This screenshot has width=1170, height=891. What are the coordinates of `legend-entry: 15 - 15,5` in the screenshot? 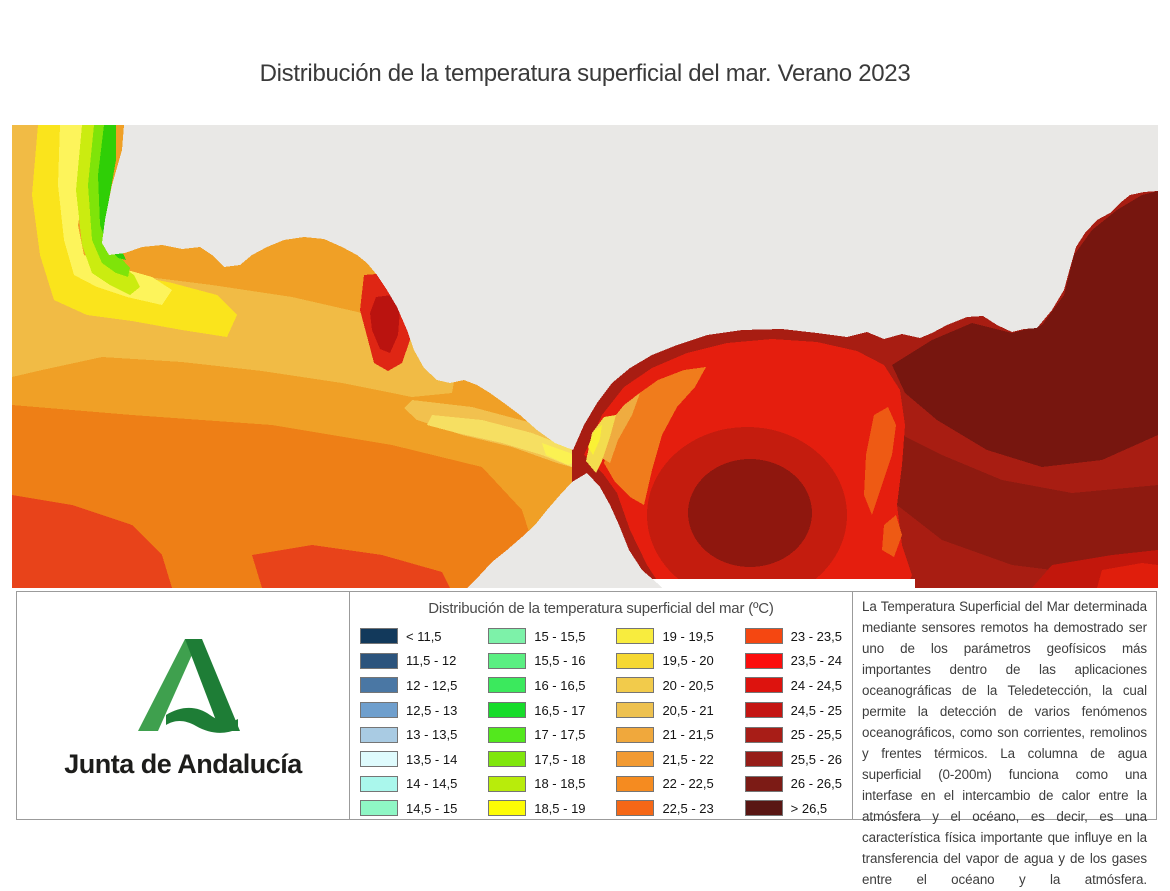 It's located at (537, 636).